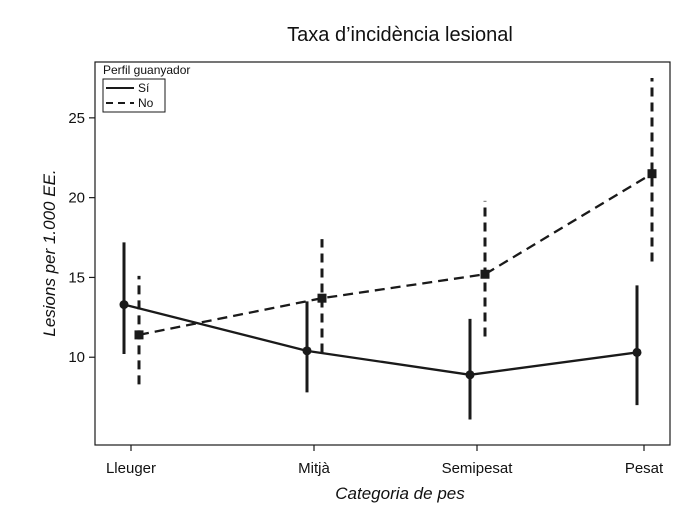  What do you see at coordinates (144, 88) in the screenshot?
I see `legend-label-si: Sí` at bounding box center [144, 88].